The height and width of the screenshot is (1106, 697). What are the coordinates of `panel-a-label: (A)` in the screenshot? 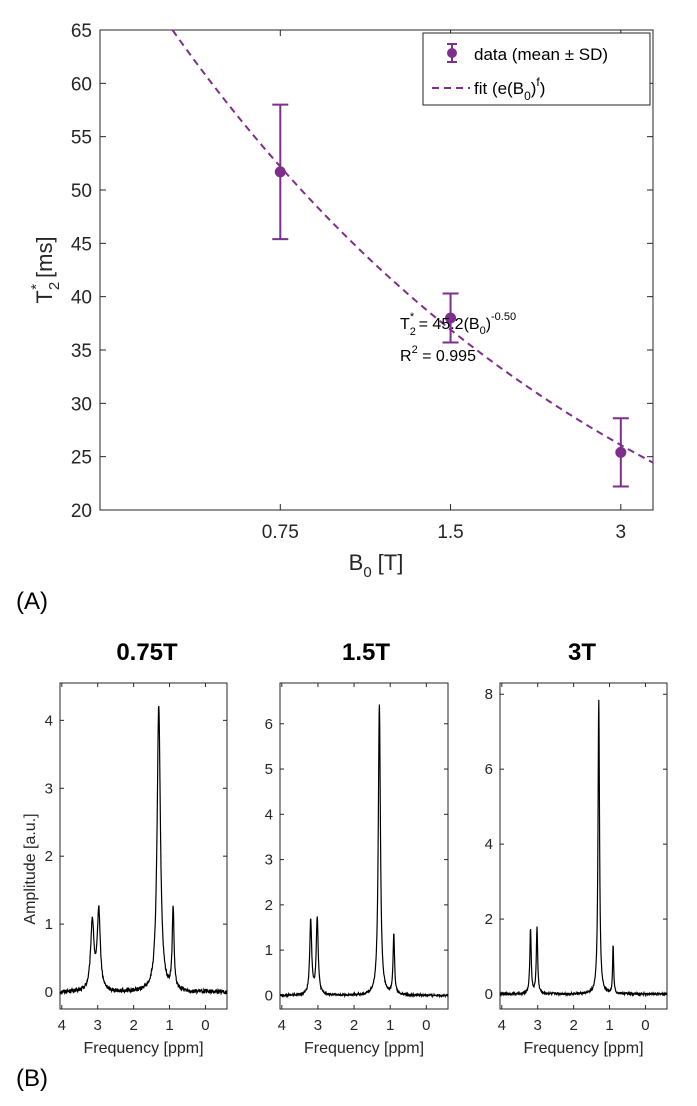 It's located at (32, 601).